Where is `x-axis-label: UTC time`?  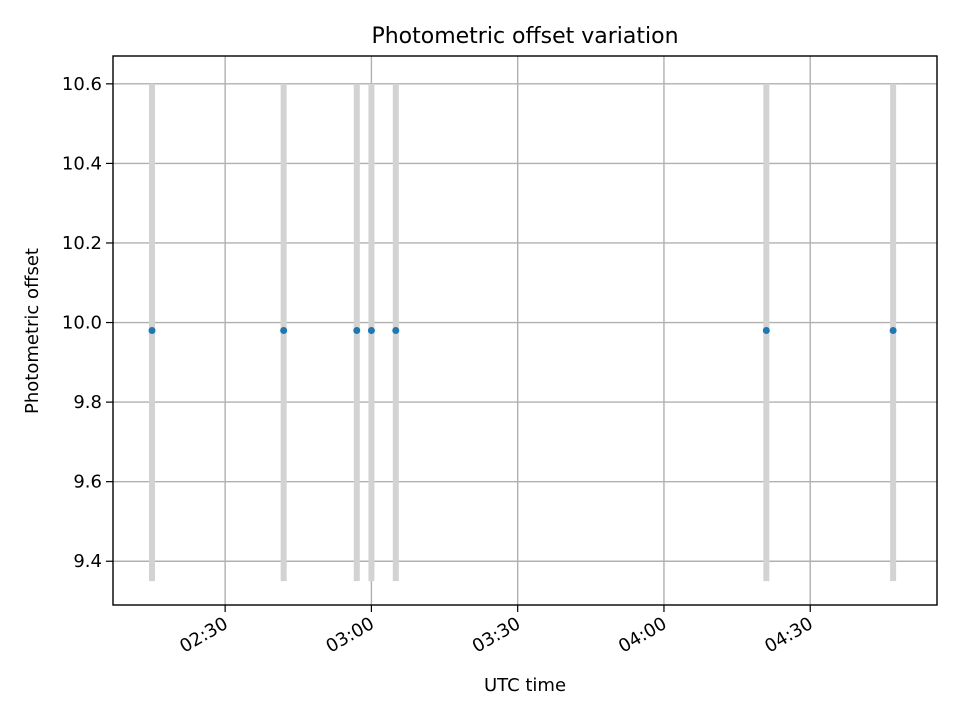 x-axis-label: UTC time is located at coordinates (525, 685).